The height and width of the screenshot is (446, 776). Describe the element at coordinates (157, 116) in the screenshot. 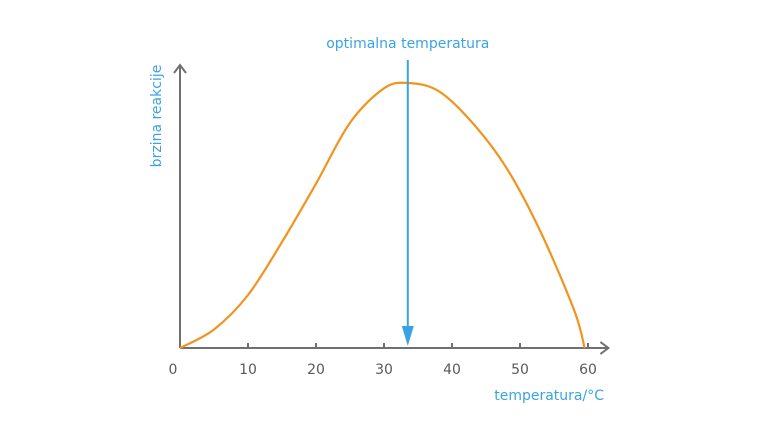

I see `y-axis-title: brzina reakcije` at that location.